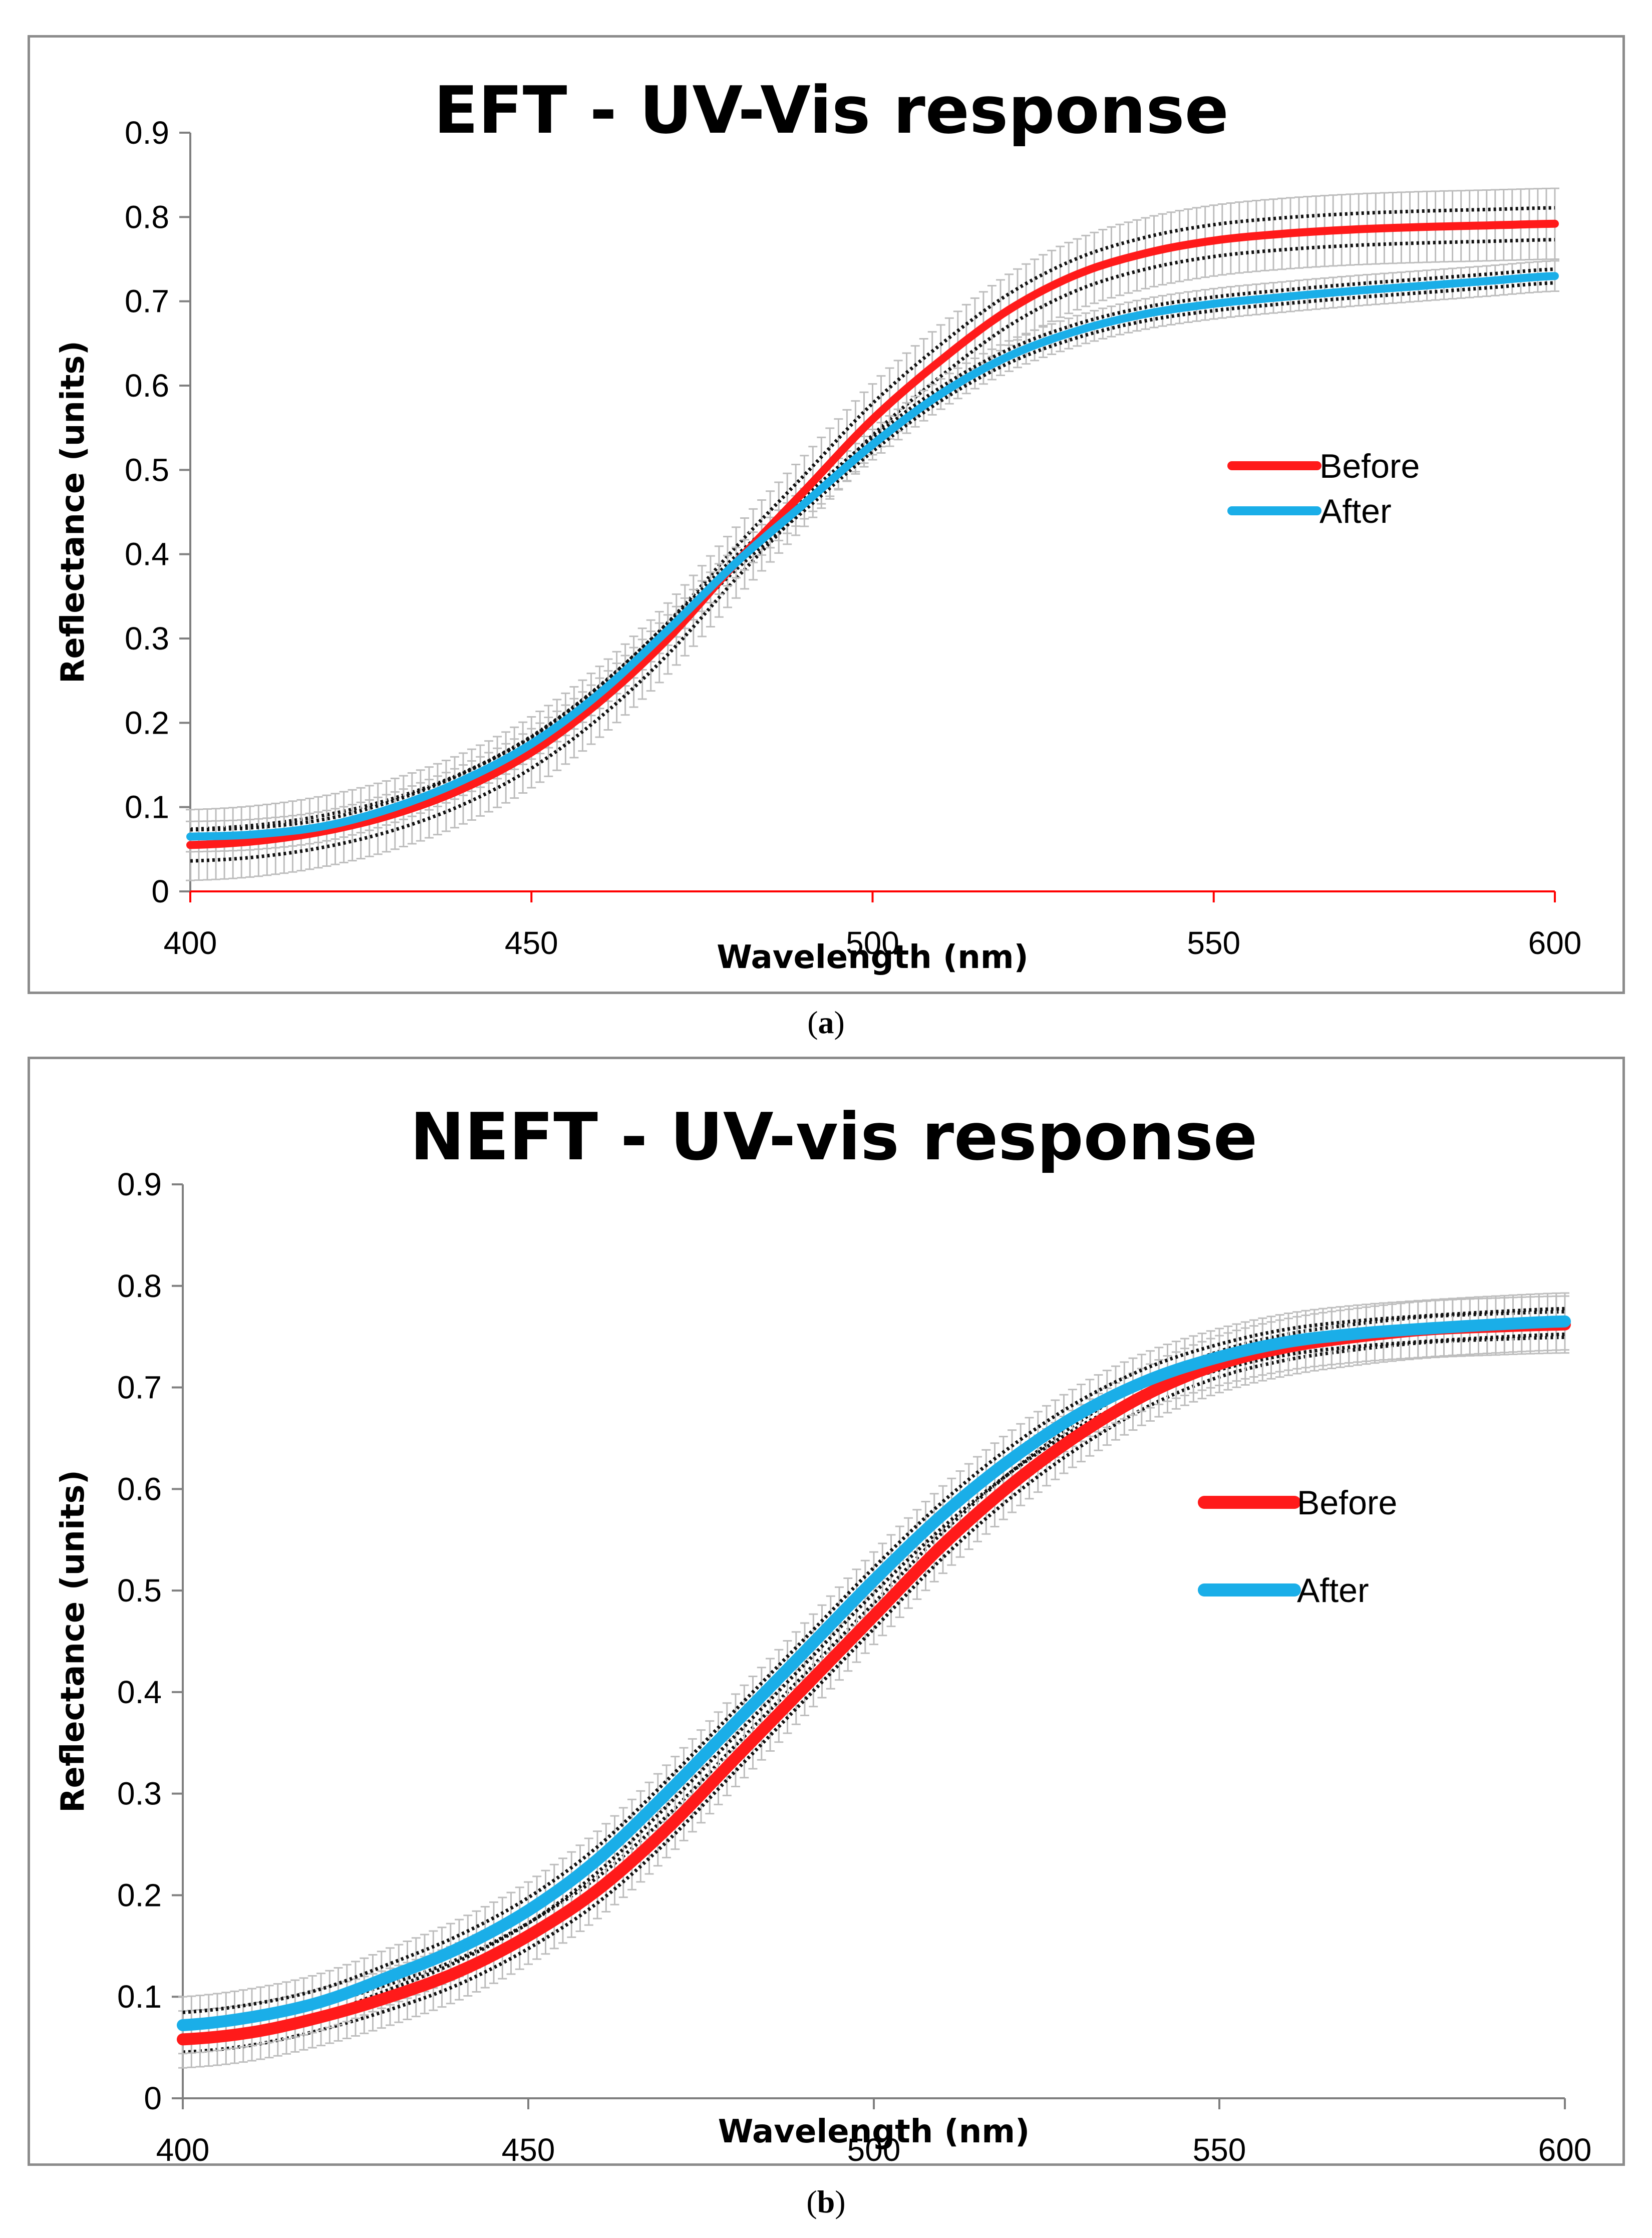  What do you see at coordinates (147, 386) in the screenshot?
I see `y-tick-label-a: 0.6` at bounding box center [147, 386].